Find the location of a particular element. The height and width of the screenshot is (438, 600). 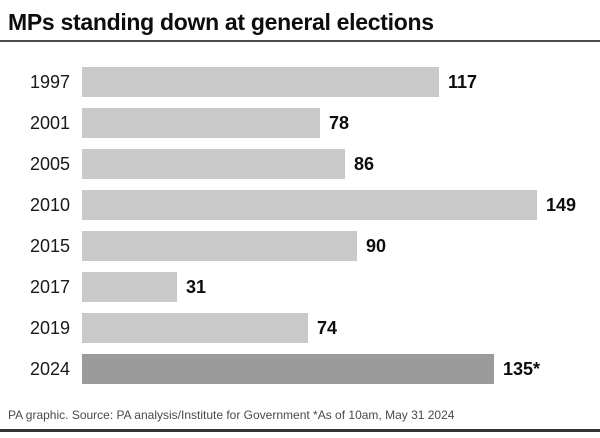

chart-row: 2019 74 is located at coordinates (300, 328).